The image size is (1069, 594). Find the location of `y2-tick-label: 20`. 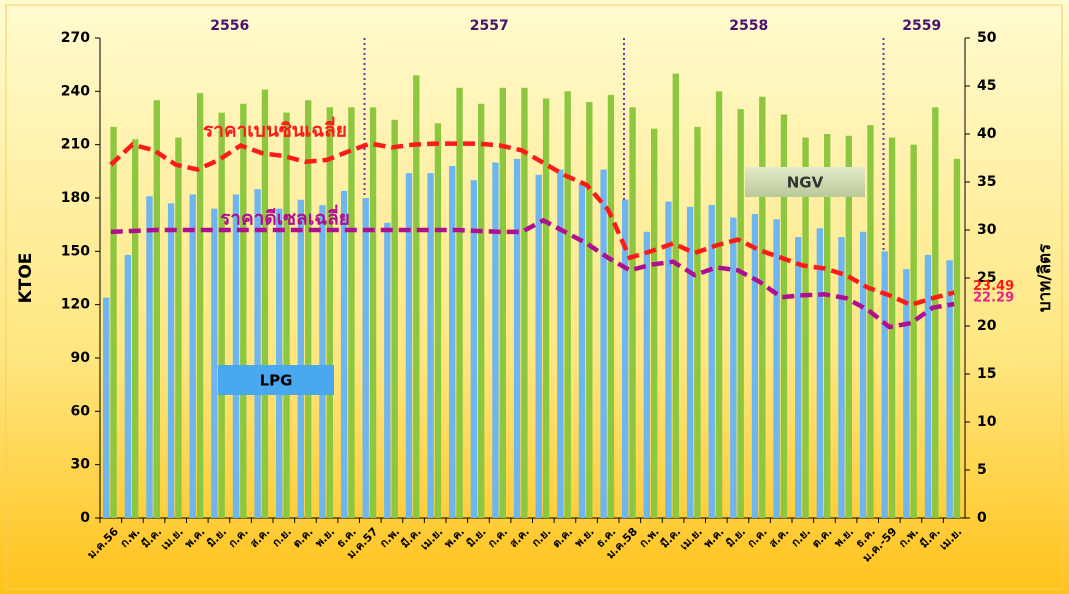

y2-tick-label: 20 is located at coordinates (987, 326).